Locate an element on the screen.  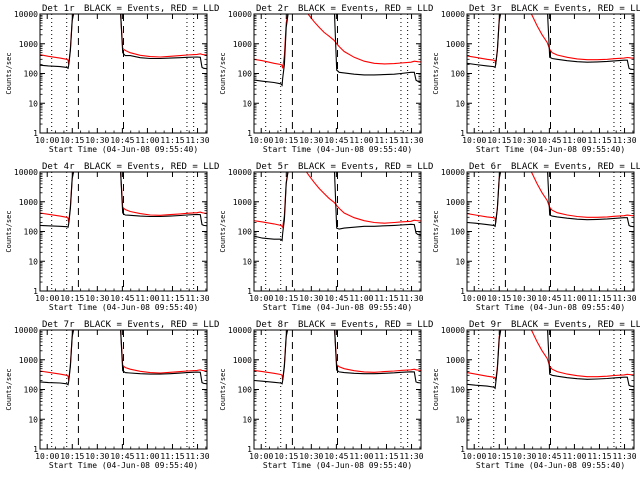
panel-title: Det 7r is located at coordinates (58, 325).